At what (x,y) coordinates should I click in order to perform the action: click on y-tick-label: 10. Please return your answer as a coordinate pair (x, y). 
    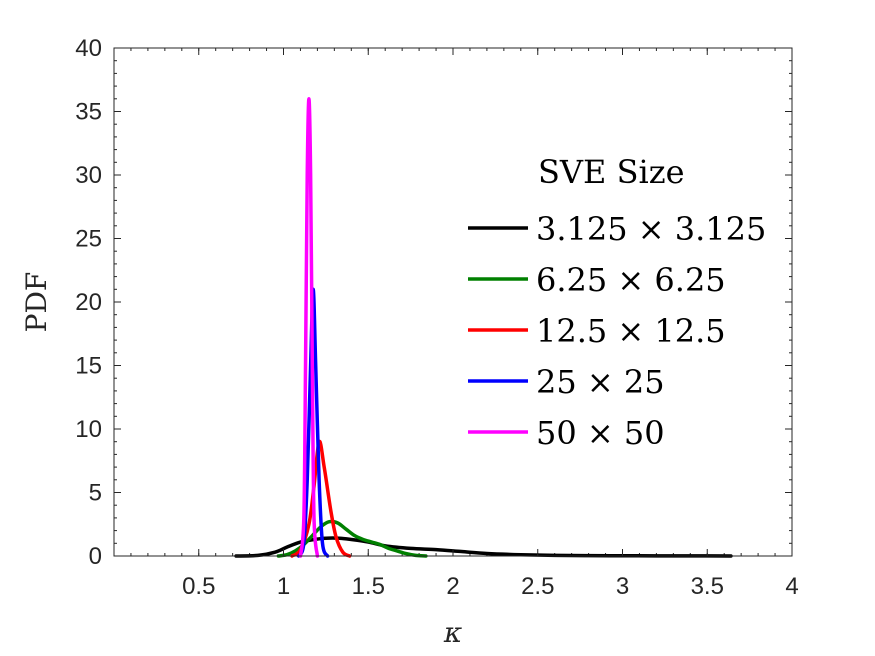
    Looking at the image, I should click on (88, 429).